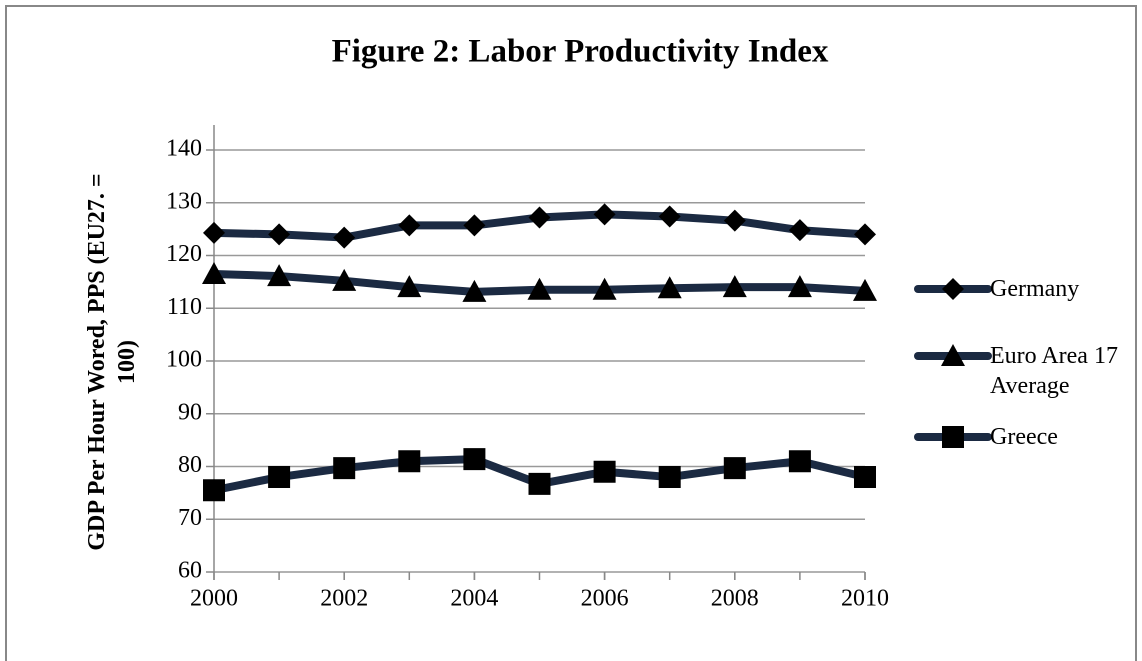  Describe the element at coordinates (735, 599) in the screenshot. I see `x-tick-label: 2008` at that location.